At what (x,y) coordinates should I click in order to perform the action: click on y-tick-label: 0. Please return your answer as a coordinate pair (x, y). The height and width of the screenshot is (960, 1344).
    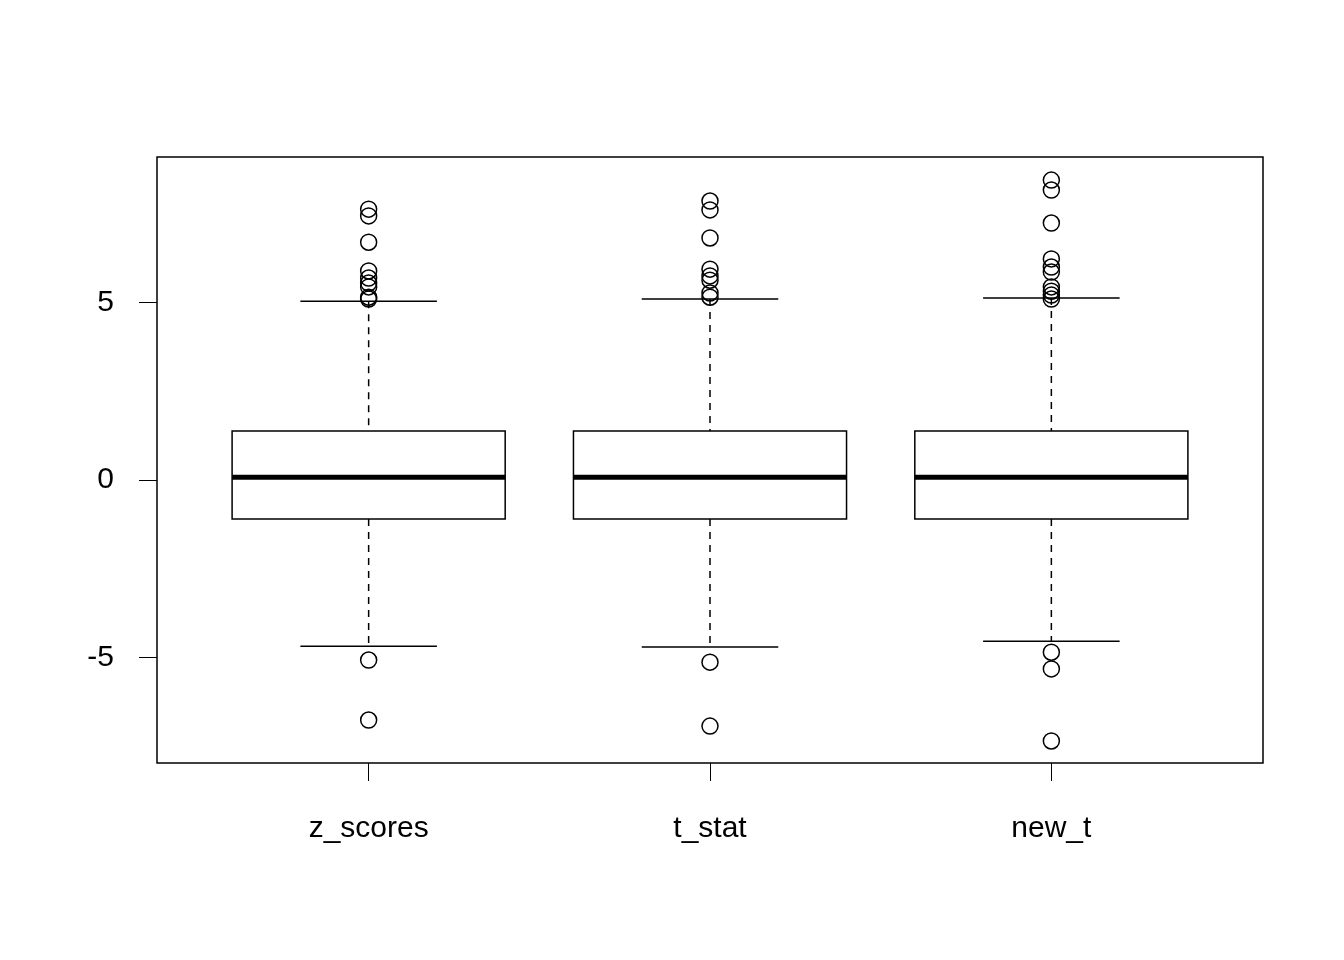
    Looking at the image, I should click on (105, 478).